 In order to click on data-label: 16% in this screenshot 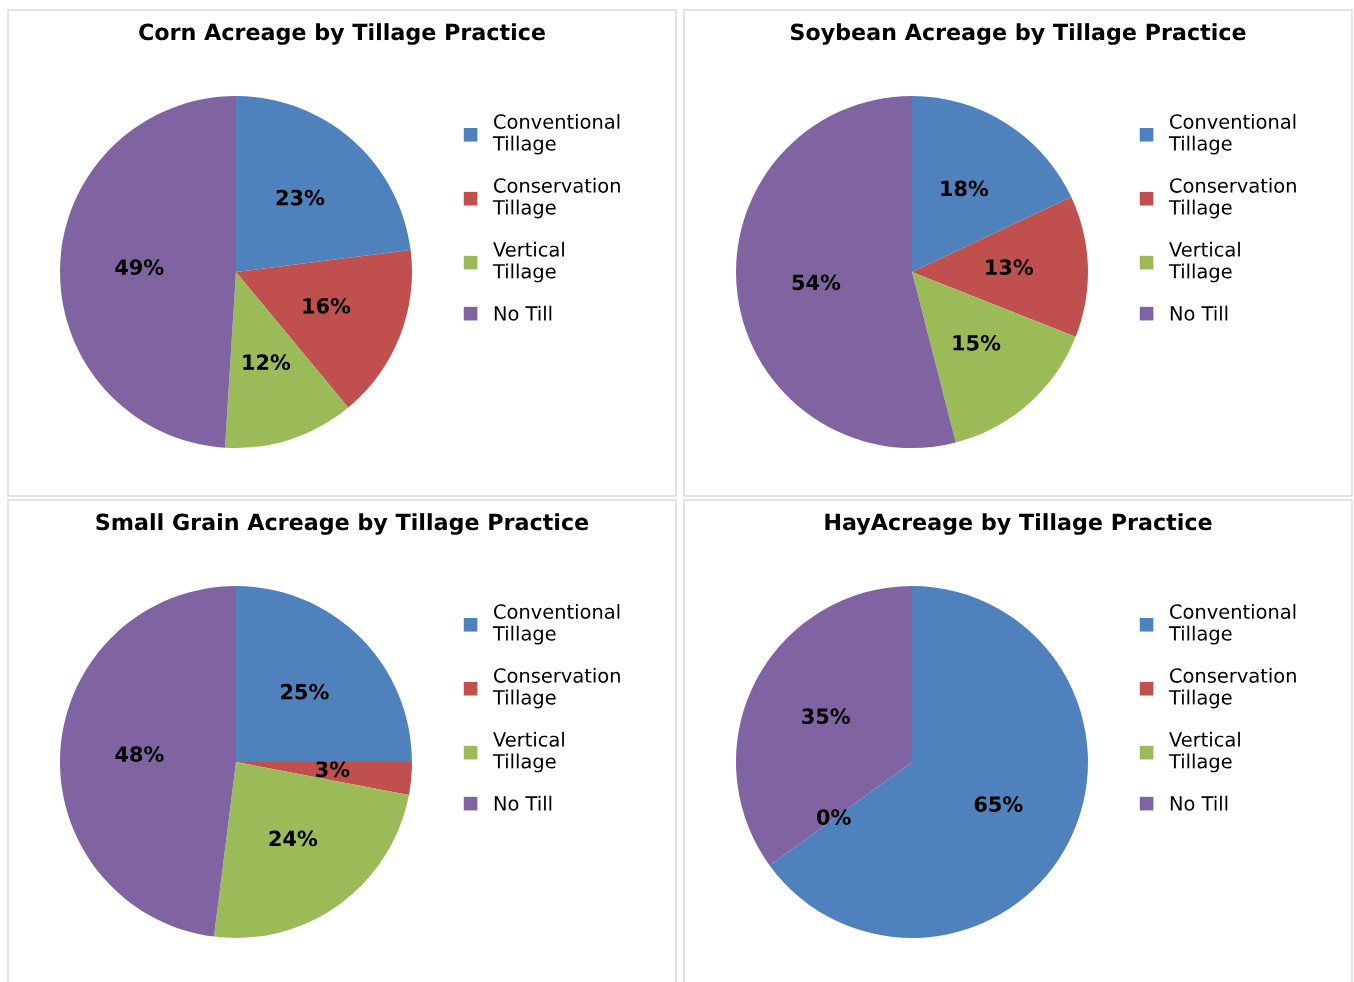, I will do `click(327, 305)`.